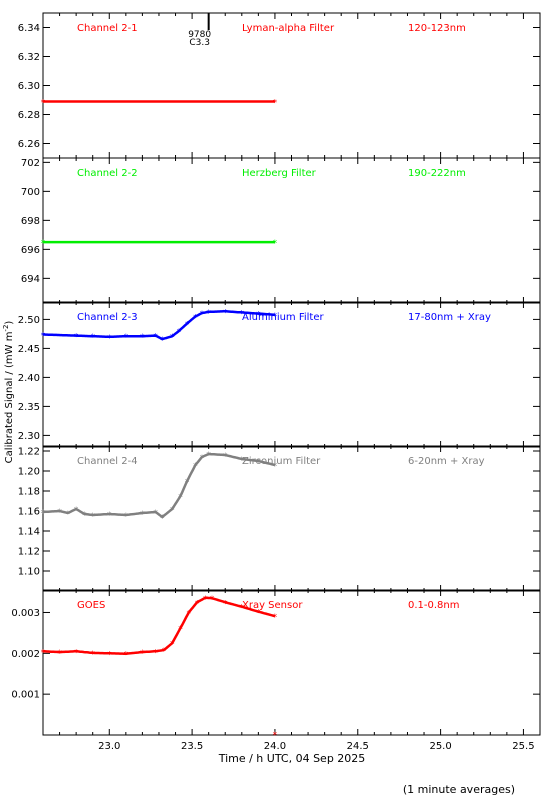  Describe the element at coordinates (288, 28) in the screenshot. I see `panel-filter-label: Lyman-alpha Filter` at that location.